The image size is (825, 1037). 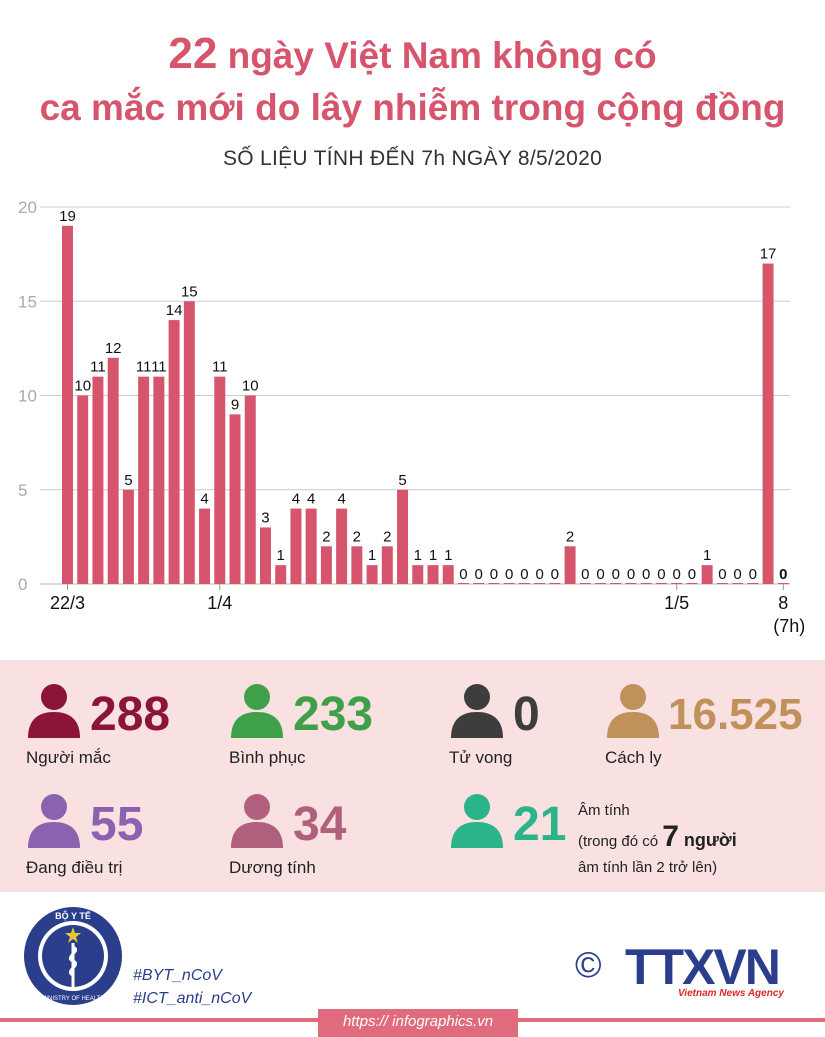 I want to click on stat-label: Dương tính, so click(x=272, y=867).